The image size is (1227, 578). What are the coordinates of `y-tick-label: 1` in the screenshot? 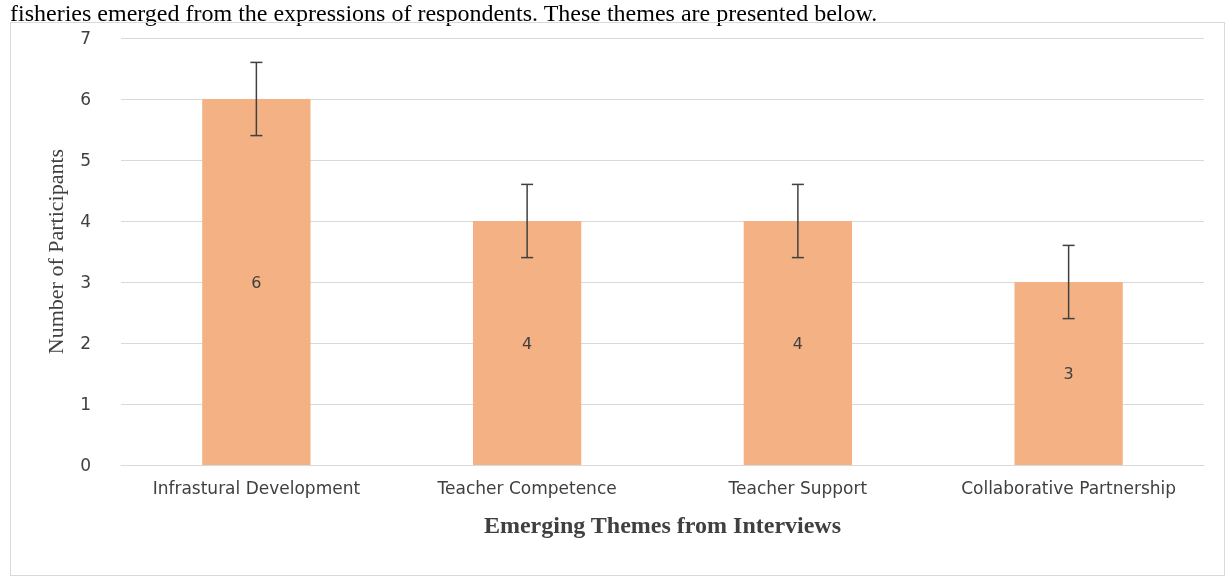 It's located at (85, 404).